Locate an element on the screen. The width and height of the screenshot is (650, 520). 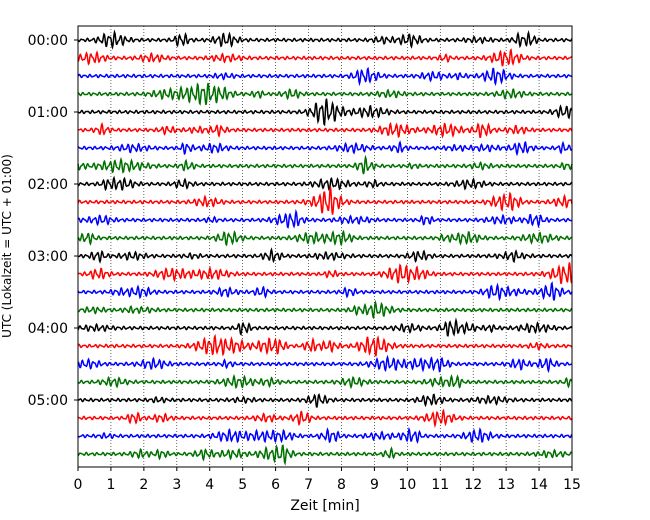
y-tick-label: 03:00 is located at coordinates (48, 257).